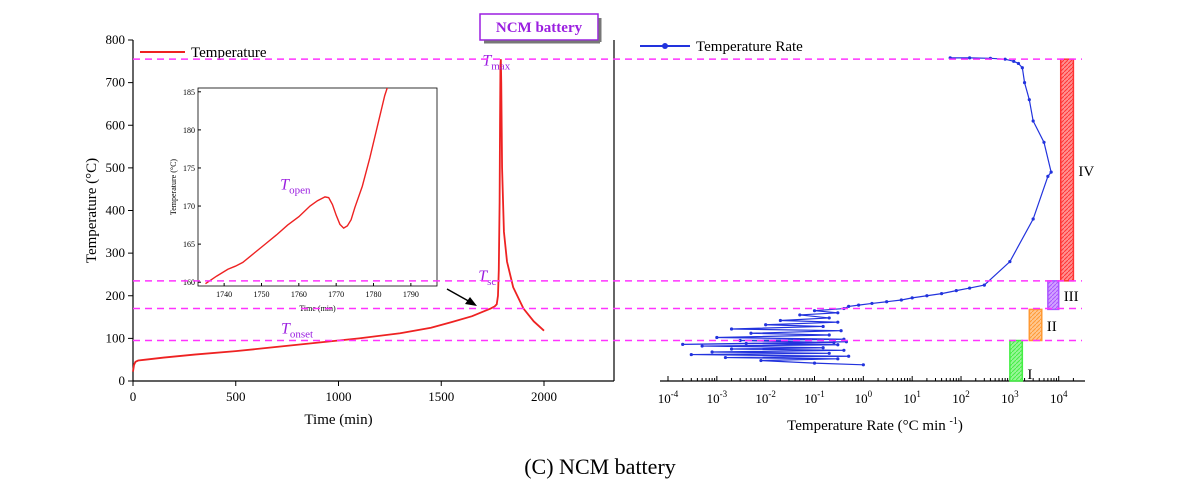 The image size is (1200, 486). What do you see at coordinates (1016, 360) in the screenshot?
I see `stage-bar-I` at bounding box center [1016, 360].